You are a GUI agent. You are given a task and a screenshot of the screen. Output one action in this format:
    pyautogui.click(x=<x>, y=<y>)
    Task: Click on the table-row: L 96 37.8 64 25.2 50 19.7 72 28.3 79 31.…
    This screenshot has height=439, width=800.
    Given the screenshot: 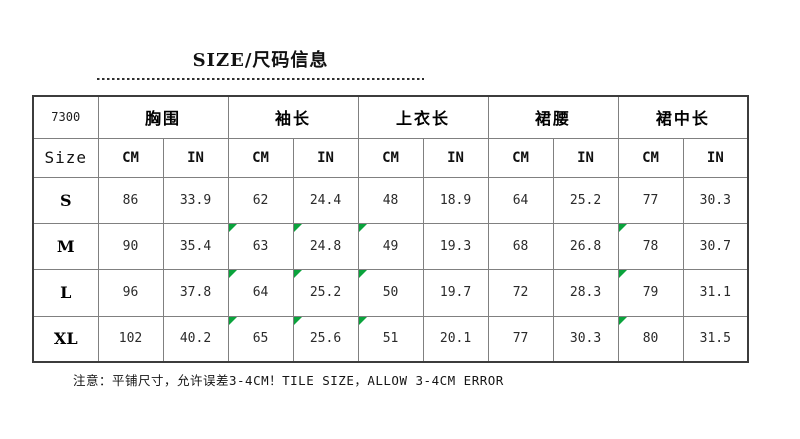 What is the action you would take?
    pyautogui.click(x=390, y=292)
    